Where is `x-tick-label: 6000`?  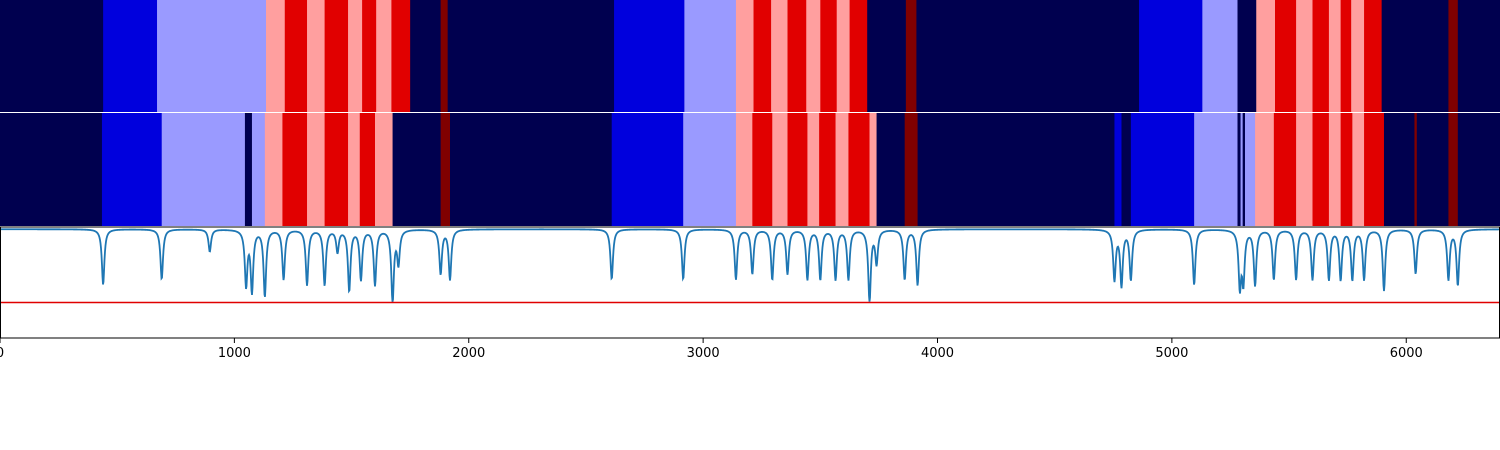 x-tick-label: 6000 is located at coordinates (1406, 353).